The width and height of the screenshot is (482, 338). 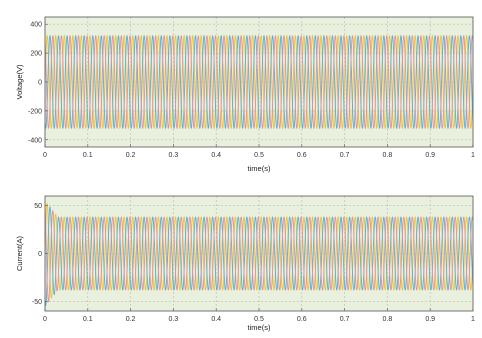 I want to click on y-tick-label: -200, so click(x=35, y=111).